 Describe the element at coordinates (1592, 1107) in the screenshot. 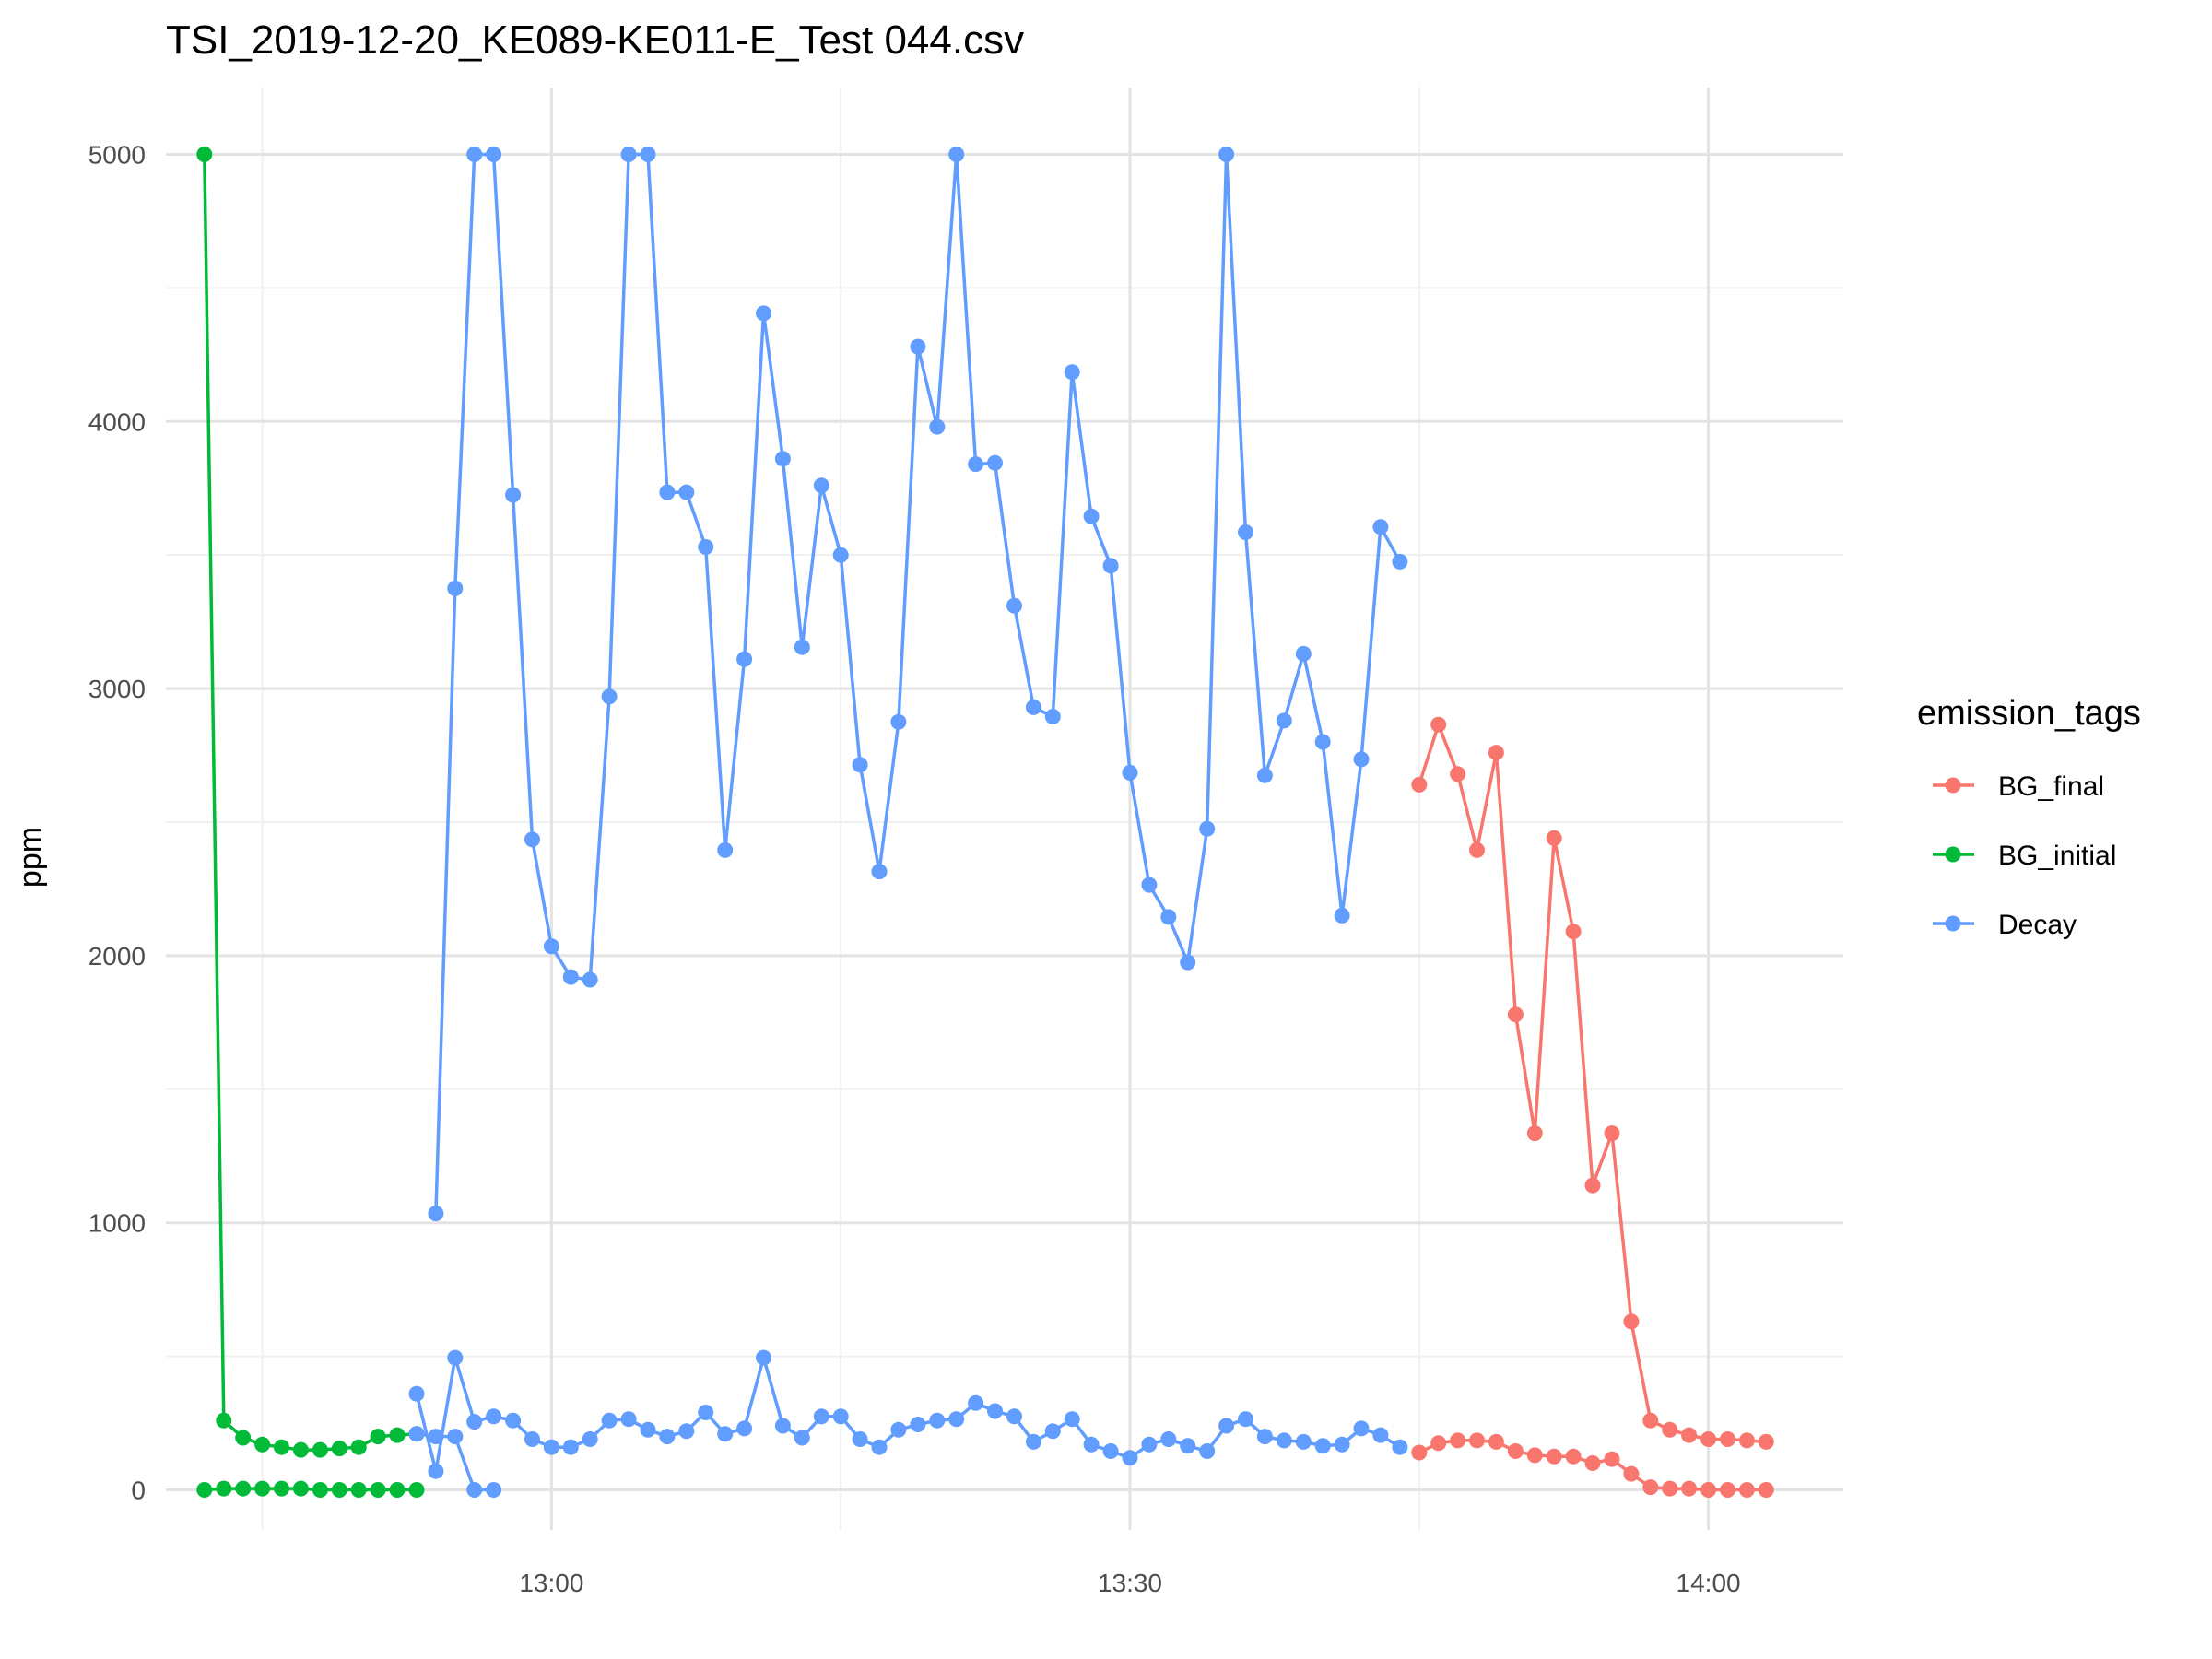

I see `series-BG_final` at that location.